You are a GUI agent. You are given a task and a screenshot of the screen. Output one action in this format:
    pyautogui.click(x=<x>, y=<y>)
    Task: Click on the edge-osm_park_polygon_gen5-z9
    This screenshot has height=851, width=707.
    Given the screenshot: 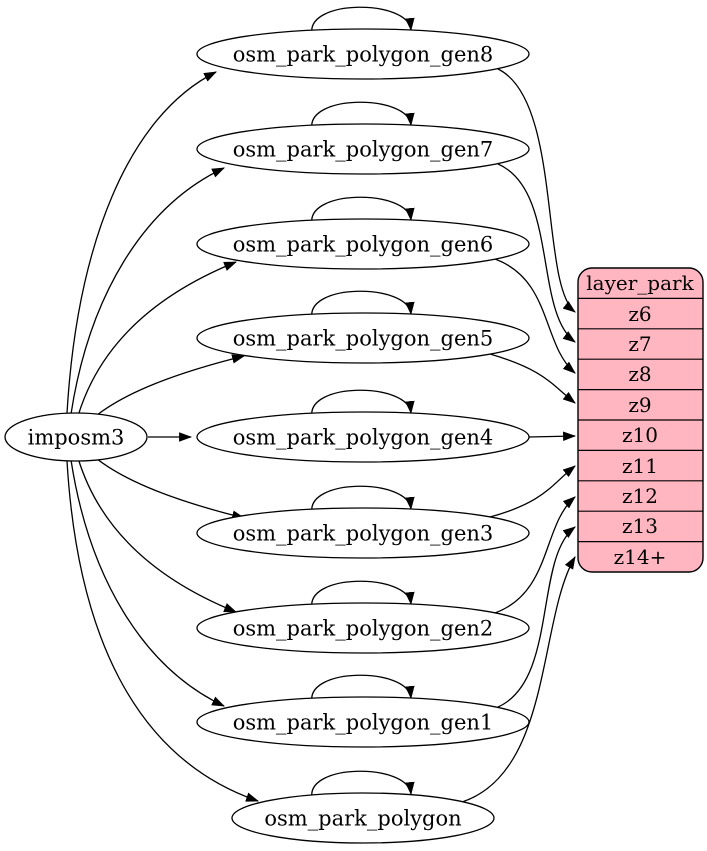 What is the action you would take?
    pyautogui.click(x=532, y=378)
    